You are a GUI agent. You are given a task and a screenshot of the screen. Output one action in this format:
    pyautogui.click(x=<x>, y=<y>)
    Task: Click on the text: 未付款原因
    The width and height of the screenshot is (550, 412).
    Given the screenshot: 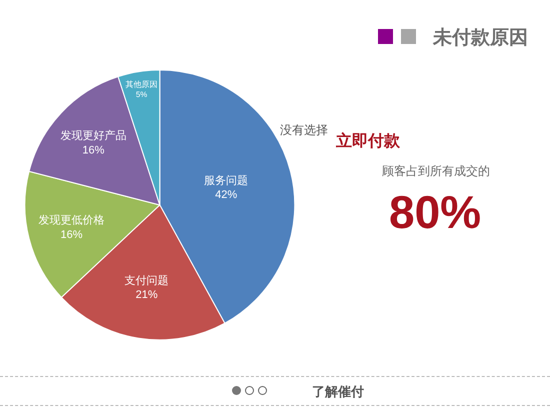 What is the action you would take?
    pyautogui.click(x=480, y=37)
    